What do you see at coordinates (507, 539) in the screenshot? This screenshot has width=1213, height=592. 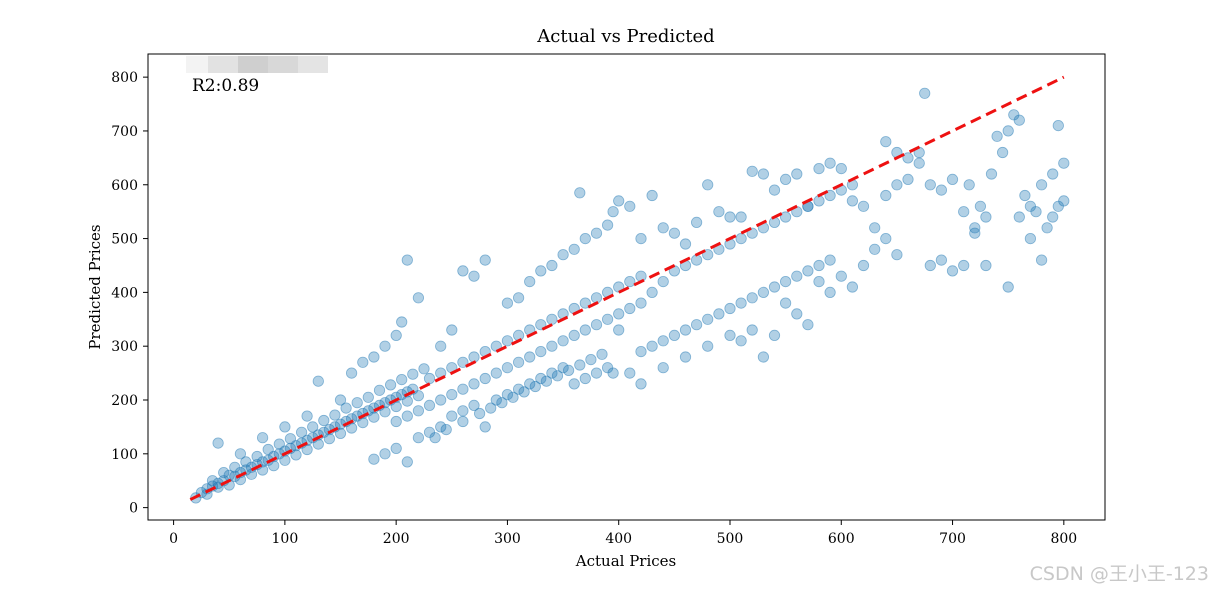 I see `x-tick-label: 300` at bounding box center [507, 539].